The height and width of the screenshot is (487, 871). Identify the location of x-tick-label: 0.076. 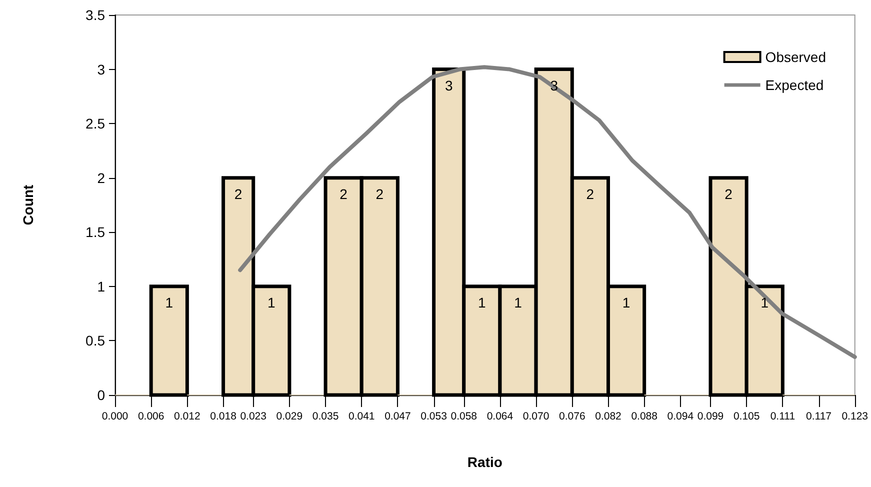
(572, 416).